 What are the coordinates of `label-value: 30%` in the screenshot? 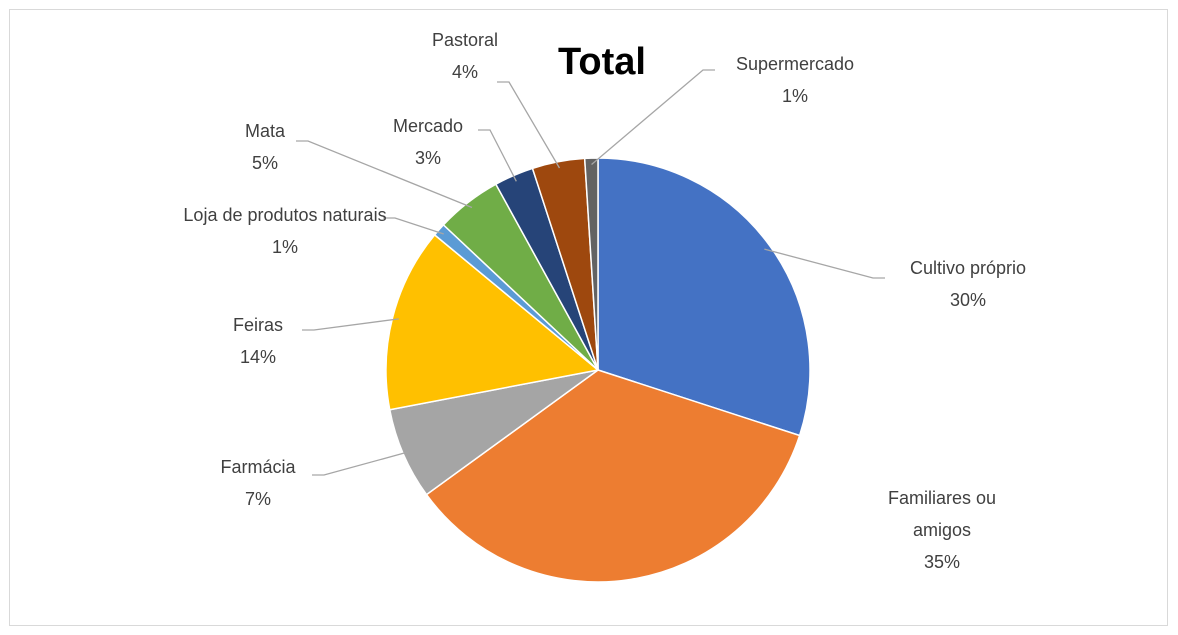 It's located at (968, 300).